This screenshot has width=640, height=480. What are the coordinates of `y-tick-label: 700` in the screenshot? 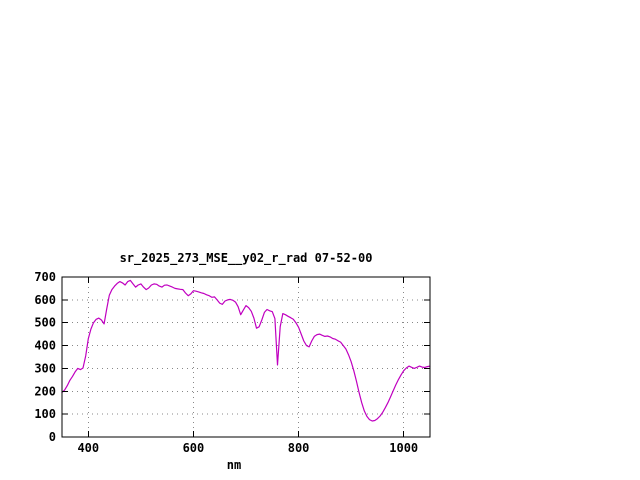 It's located at (45, 277).